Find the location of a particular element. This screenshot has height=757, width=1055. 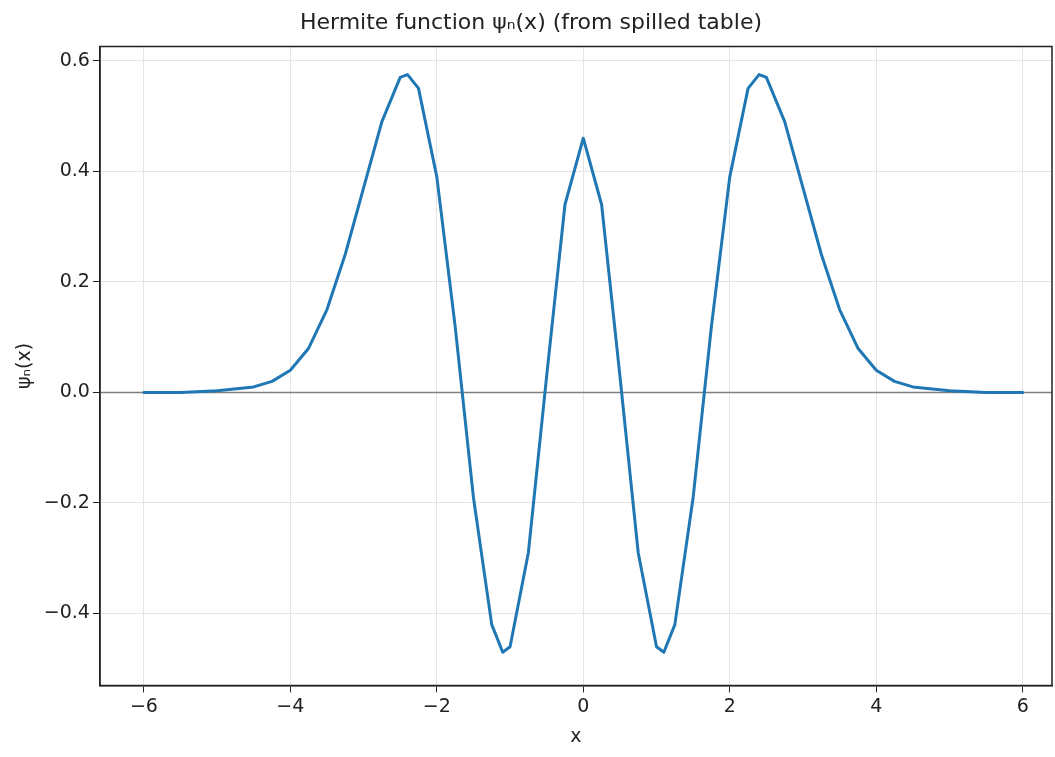

y-tick-label: −0.4 is located at coordinates (66, 611).